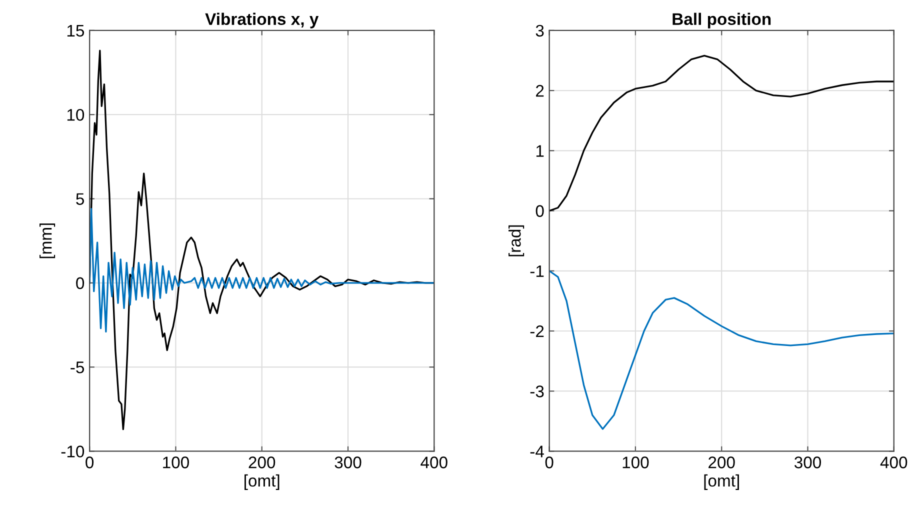  I want to click on chart-title: Vibrations x, y, so click(262, 20).